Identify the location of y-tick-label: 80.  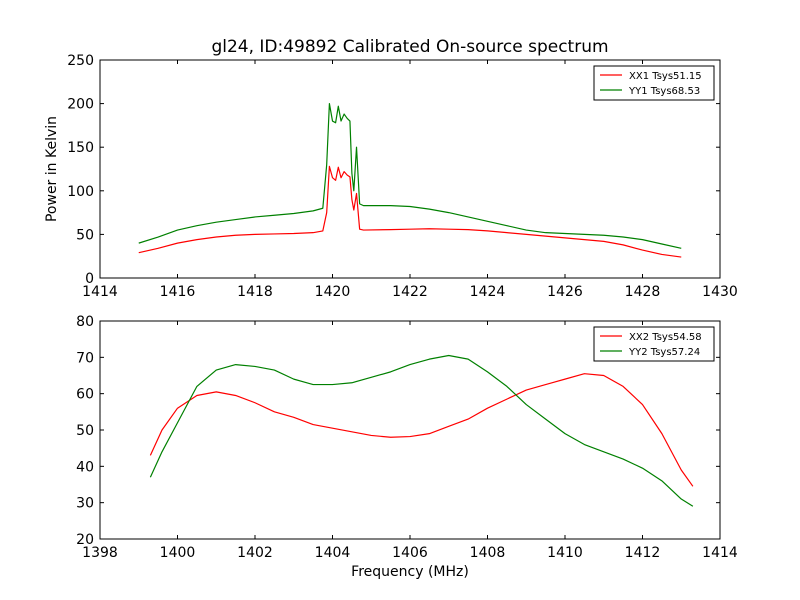
(85, 322).